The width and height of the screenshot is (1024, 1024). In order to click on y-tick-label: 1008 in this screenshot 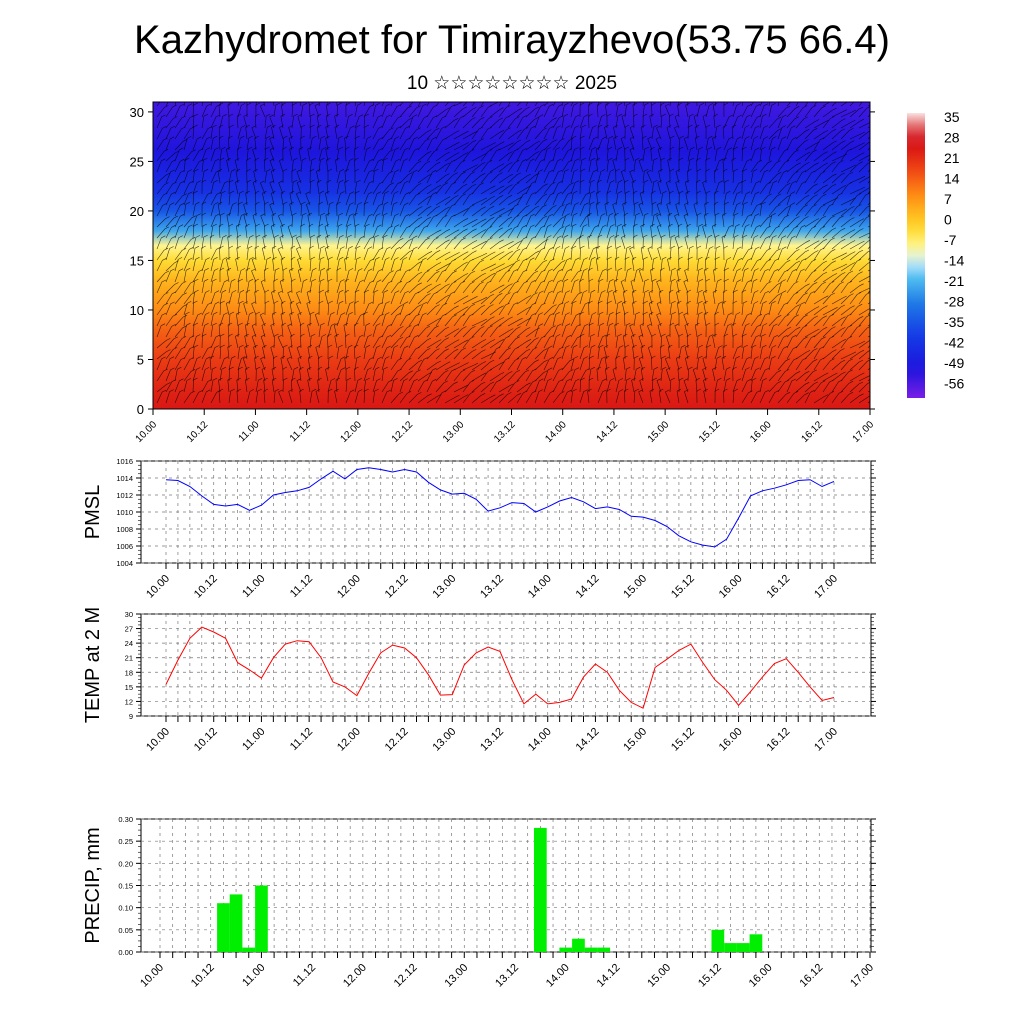, I will do `click(124, 529)`.